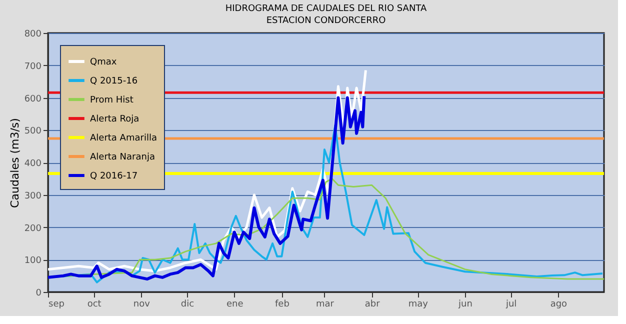  I want to click on legend-label: Q 2016-17, so click(114, 177).